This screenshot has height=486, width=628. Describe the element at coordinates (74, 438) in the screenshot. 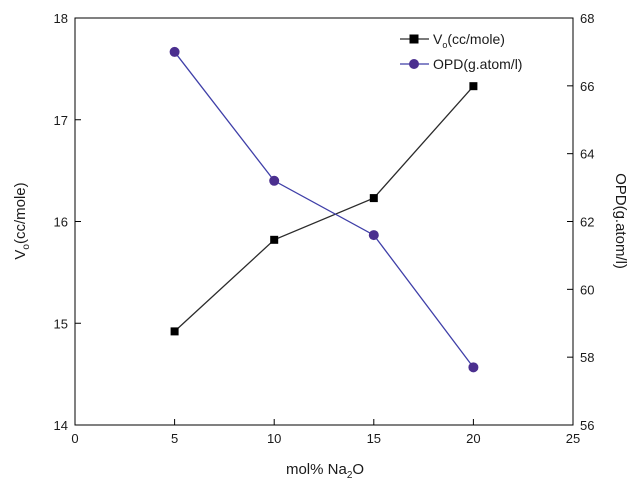

I see `x-tick-label: 0` at that location.